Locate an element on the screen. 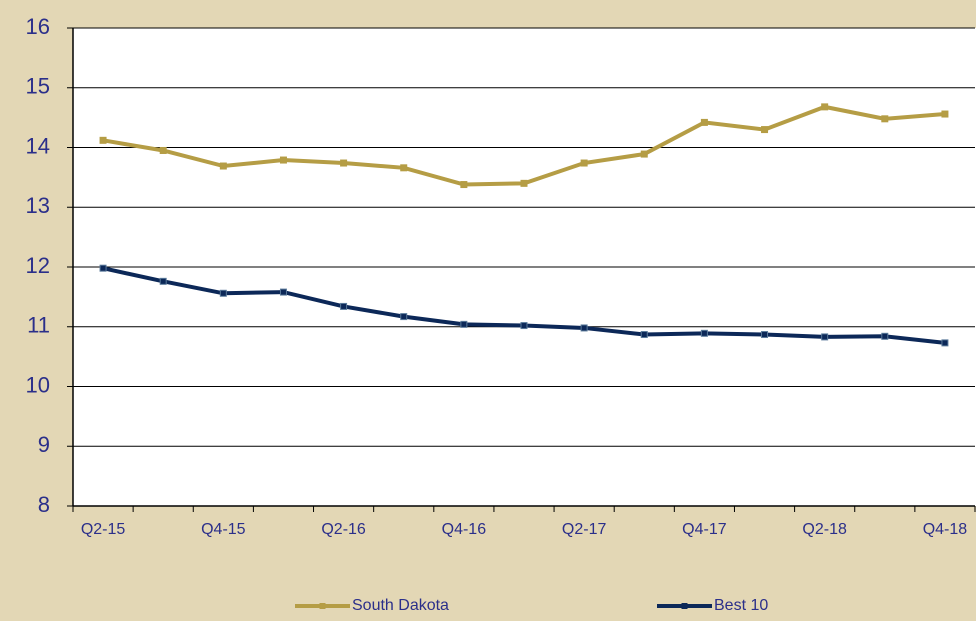 The height and width of the screenshot is (621, 976). y-tick-label: 9 is located at coordinates (44, 444).